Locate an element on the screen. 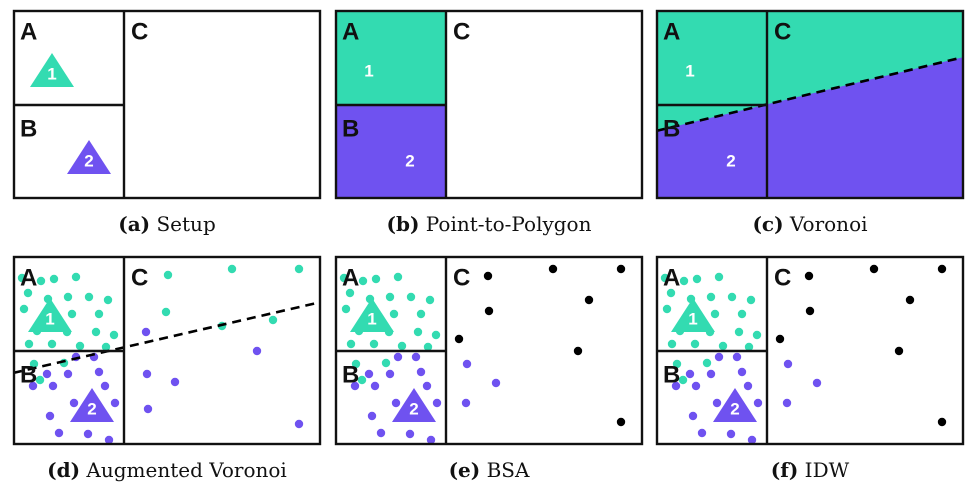 The width and height of the screenshot is (966, 493). caption-letter: (c) is located at coordinates (767, 224).